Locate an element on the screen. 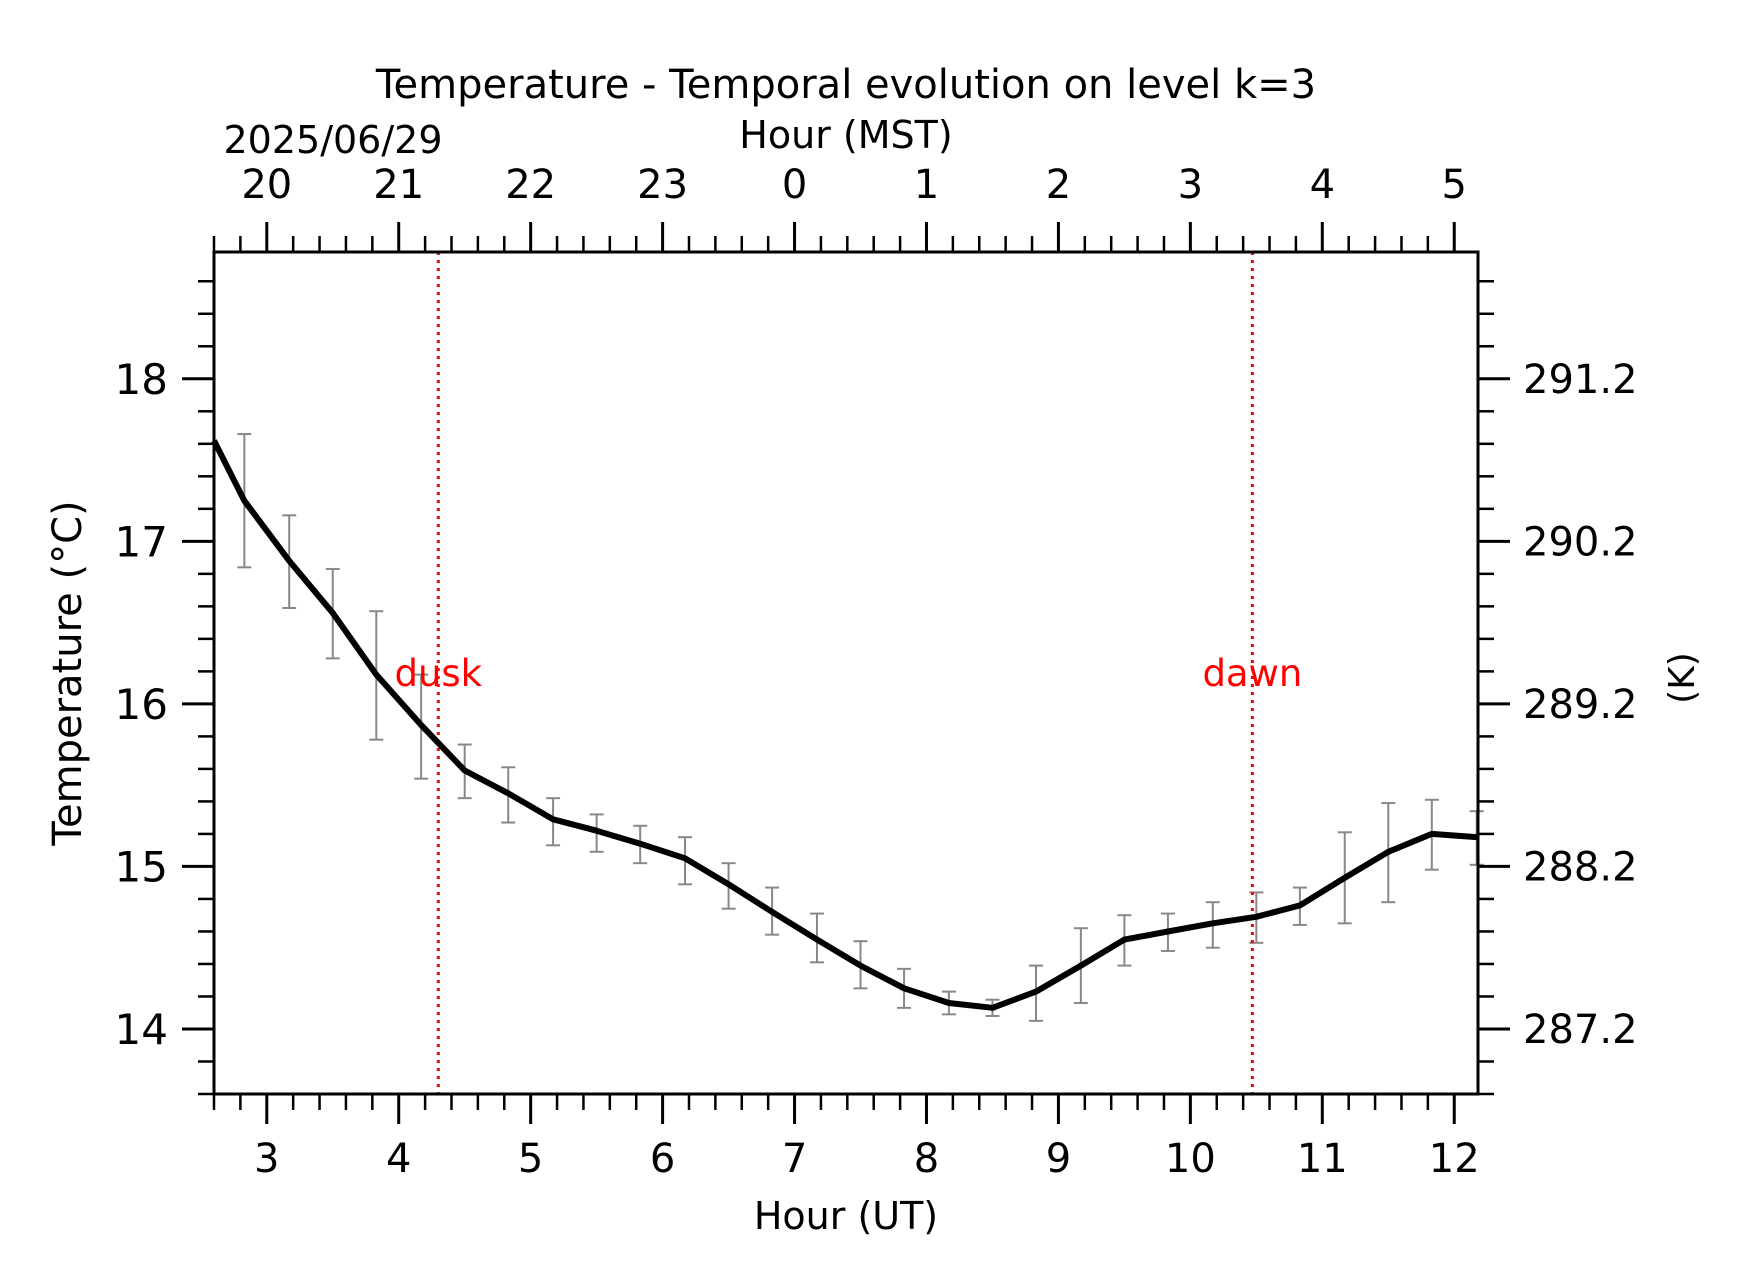 The image size is (1742, 1282). top-axis-label: Hour (MST) is located at coordinates (845, 135).